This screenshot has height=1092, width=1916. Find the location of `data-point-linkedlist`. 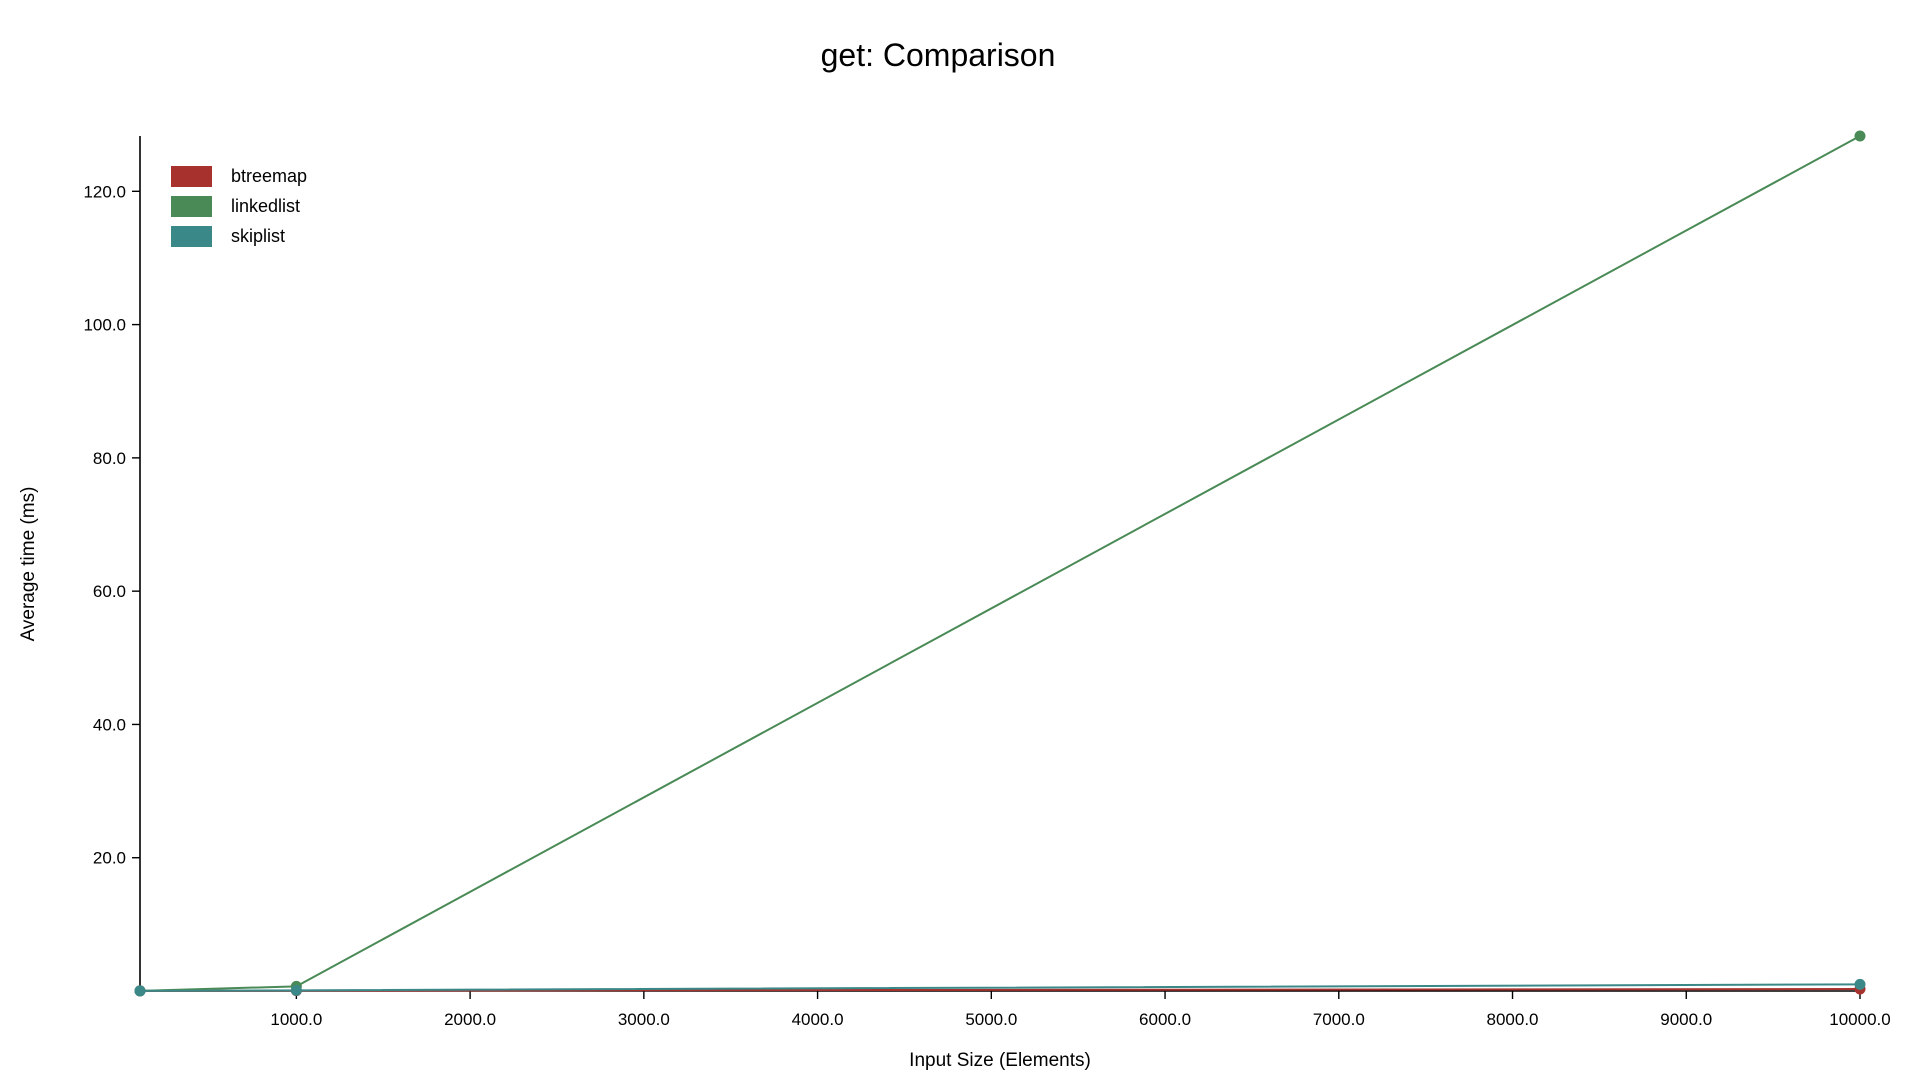

data-point-linkedlist is located at coordinates (1860, 136).